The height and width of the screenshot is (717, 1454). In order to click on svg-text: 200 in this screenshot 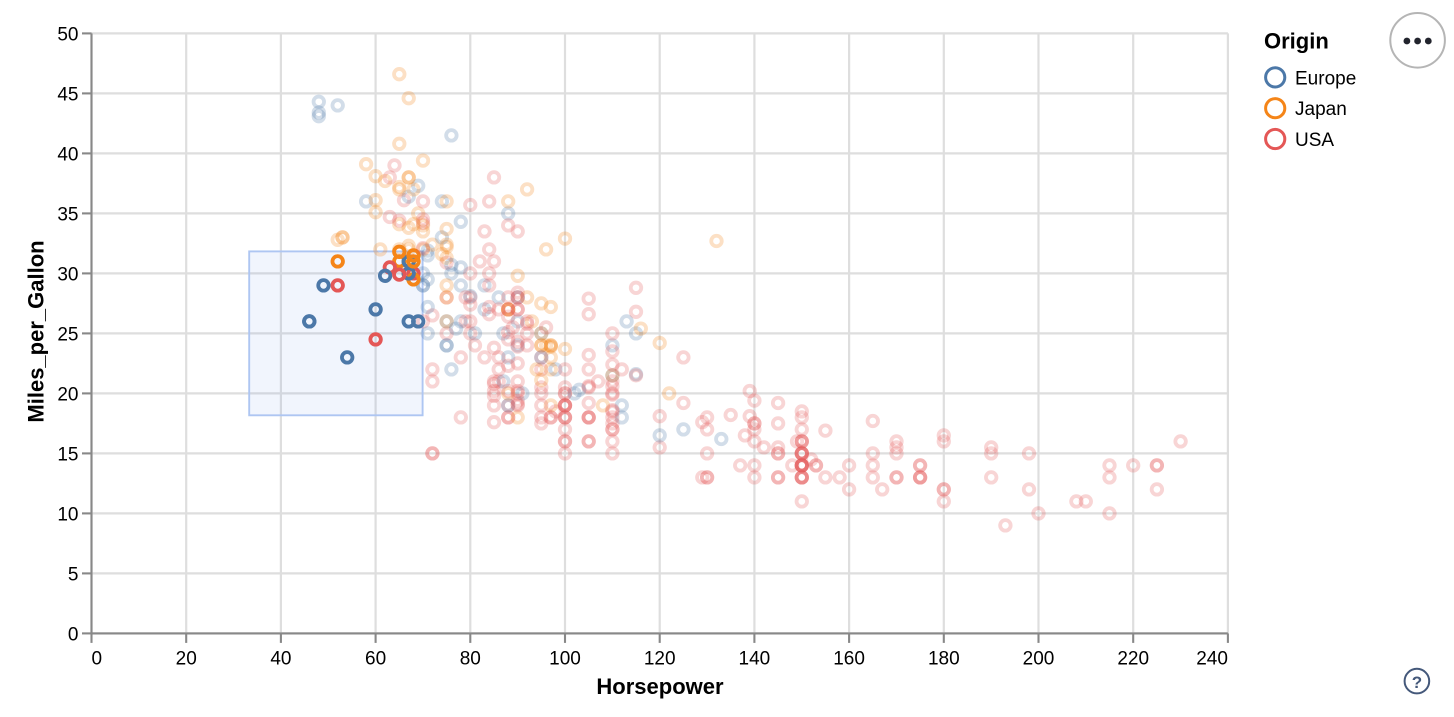, I will do `click(1039, 659)`.